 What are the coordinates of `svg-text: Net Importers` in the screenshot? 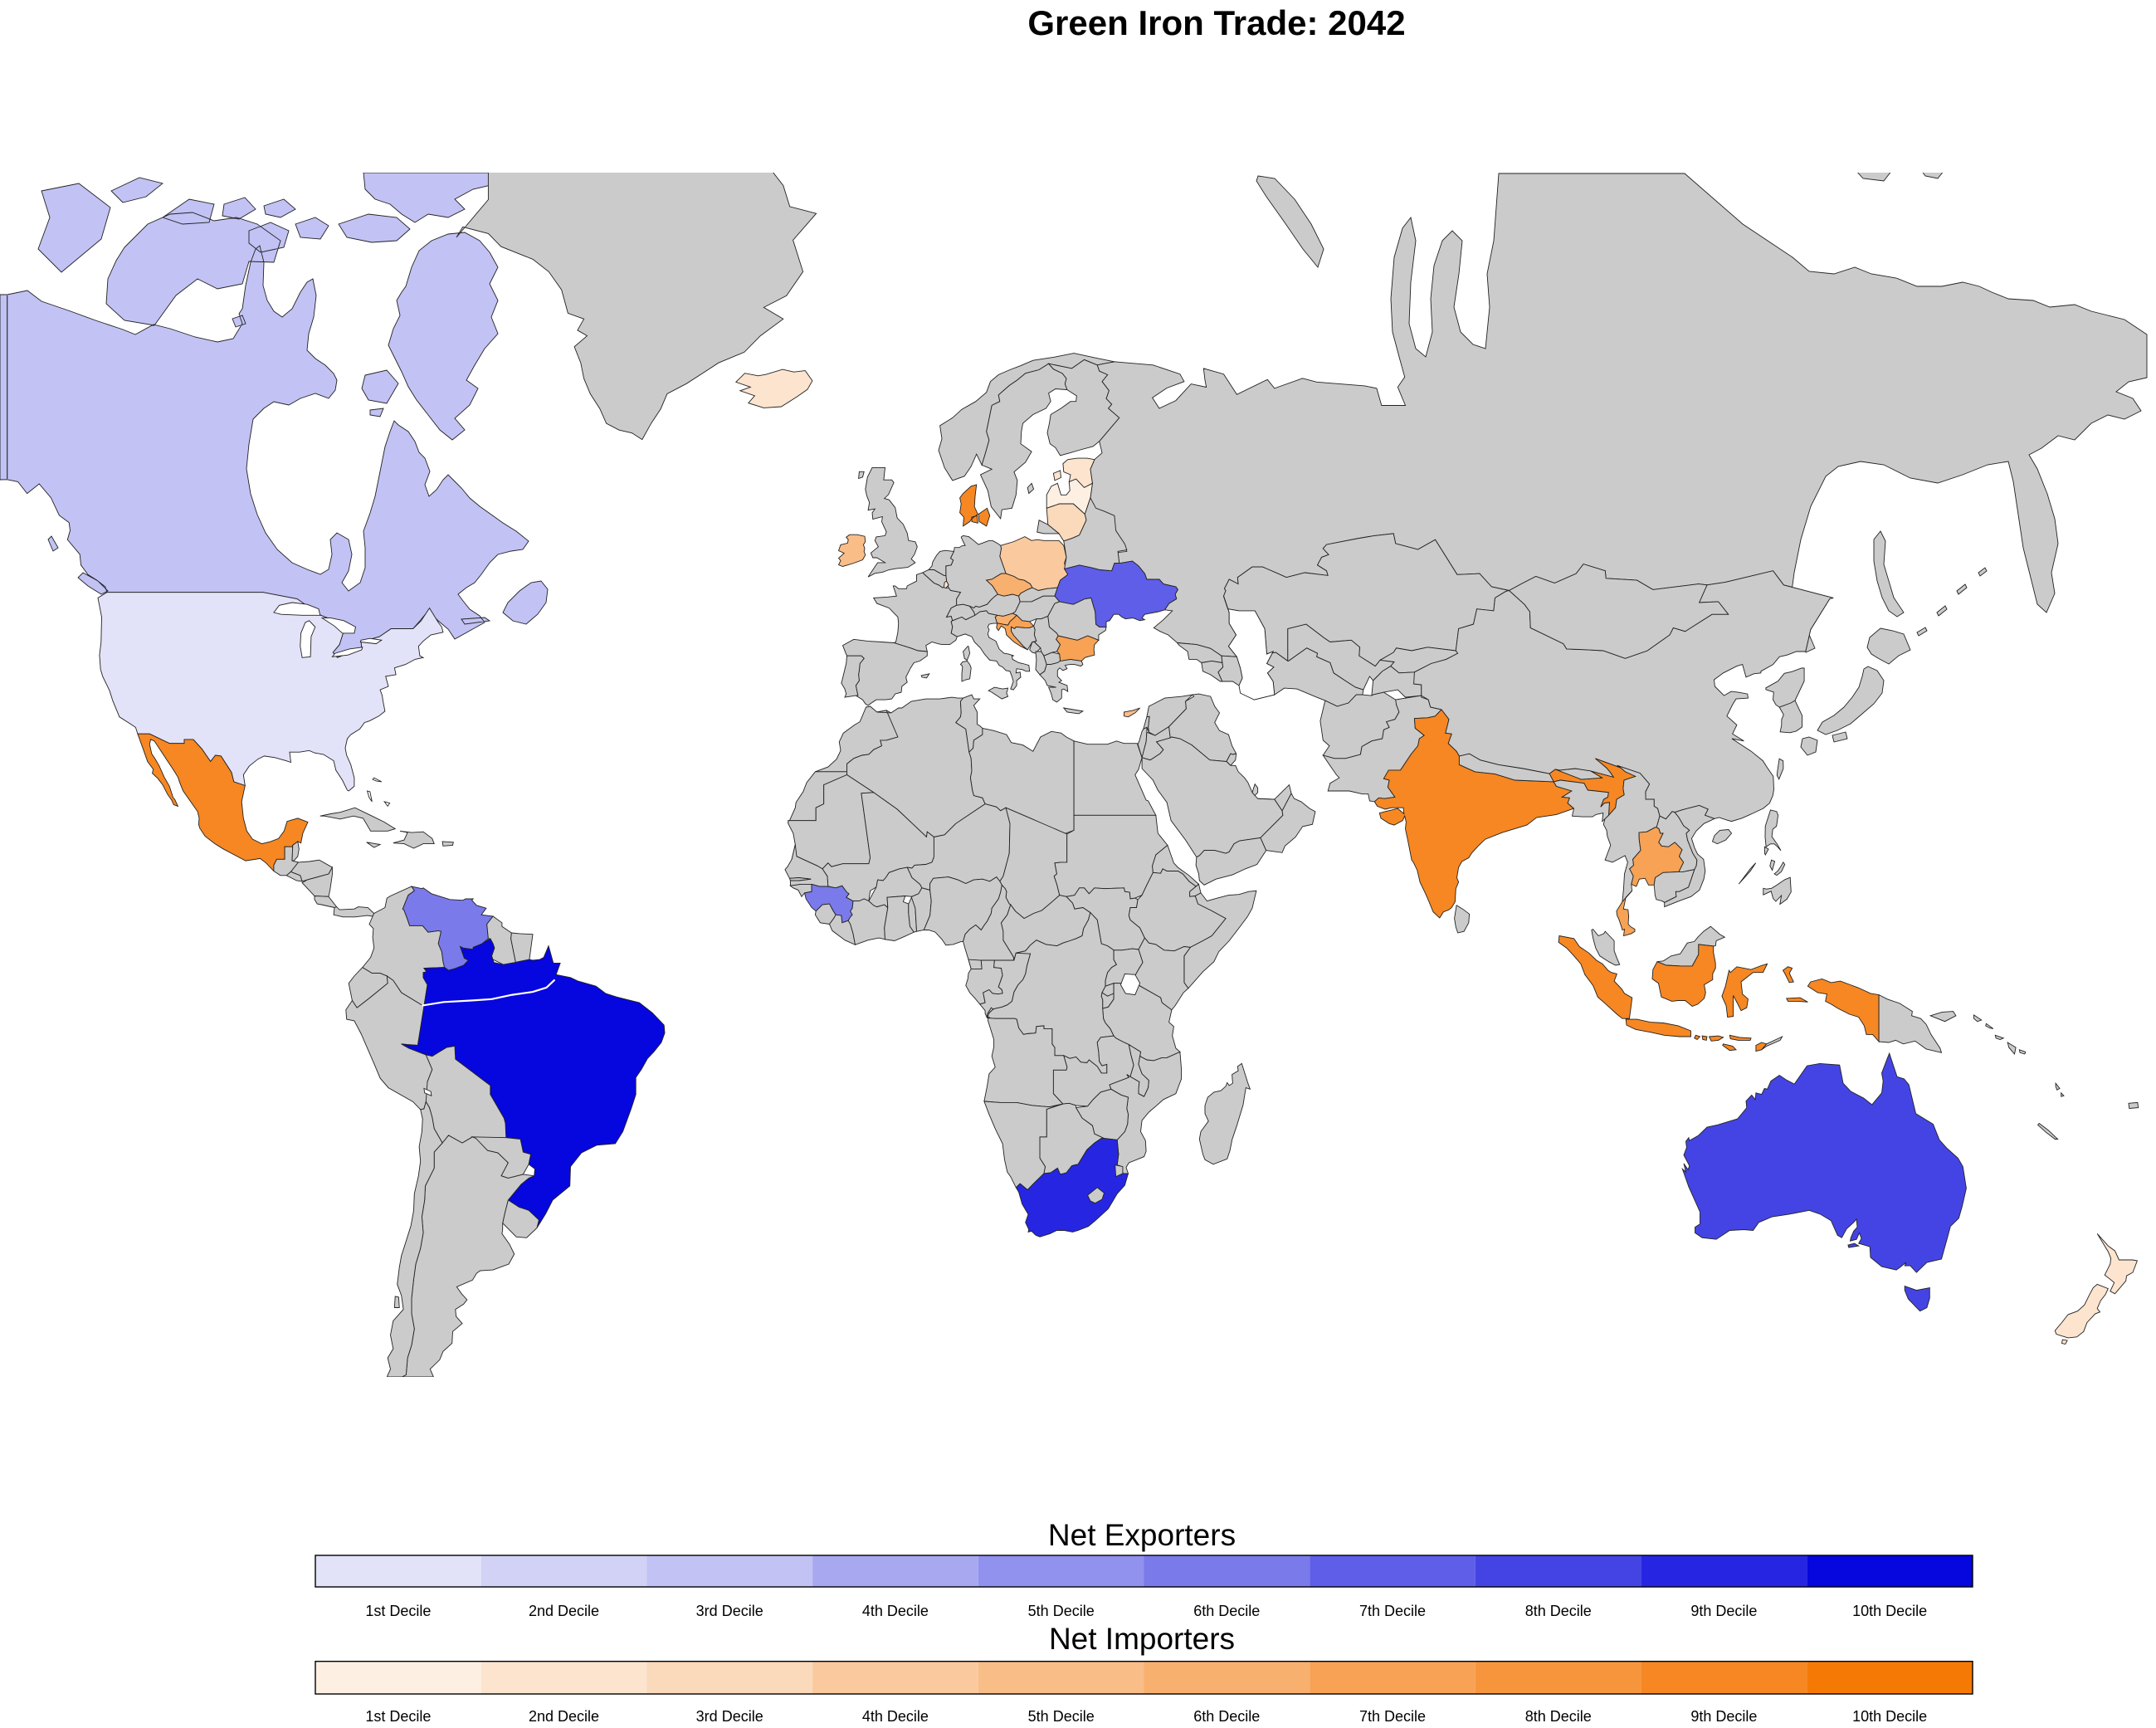 It's located at (1142, 1639).